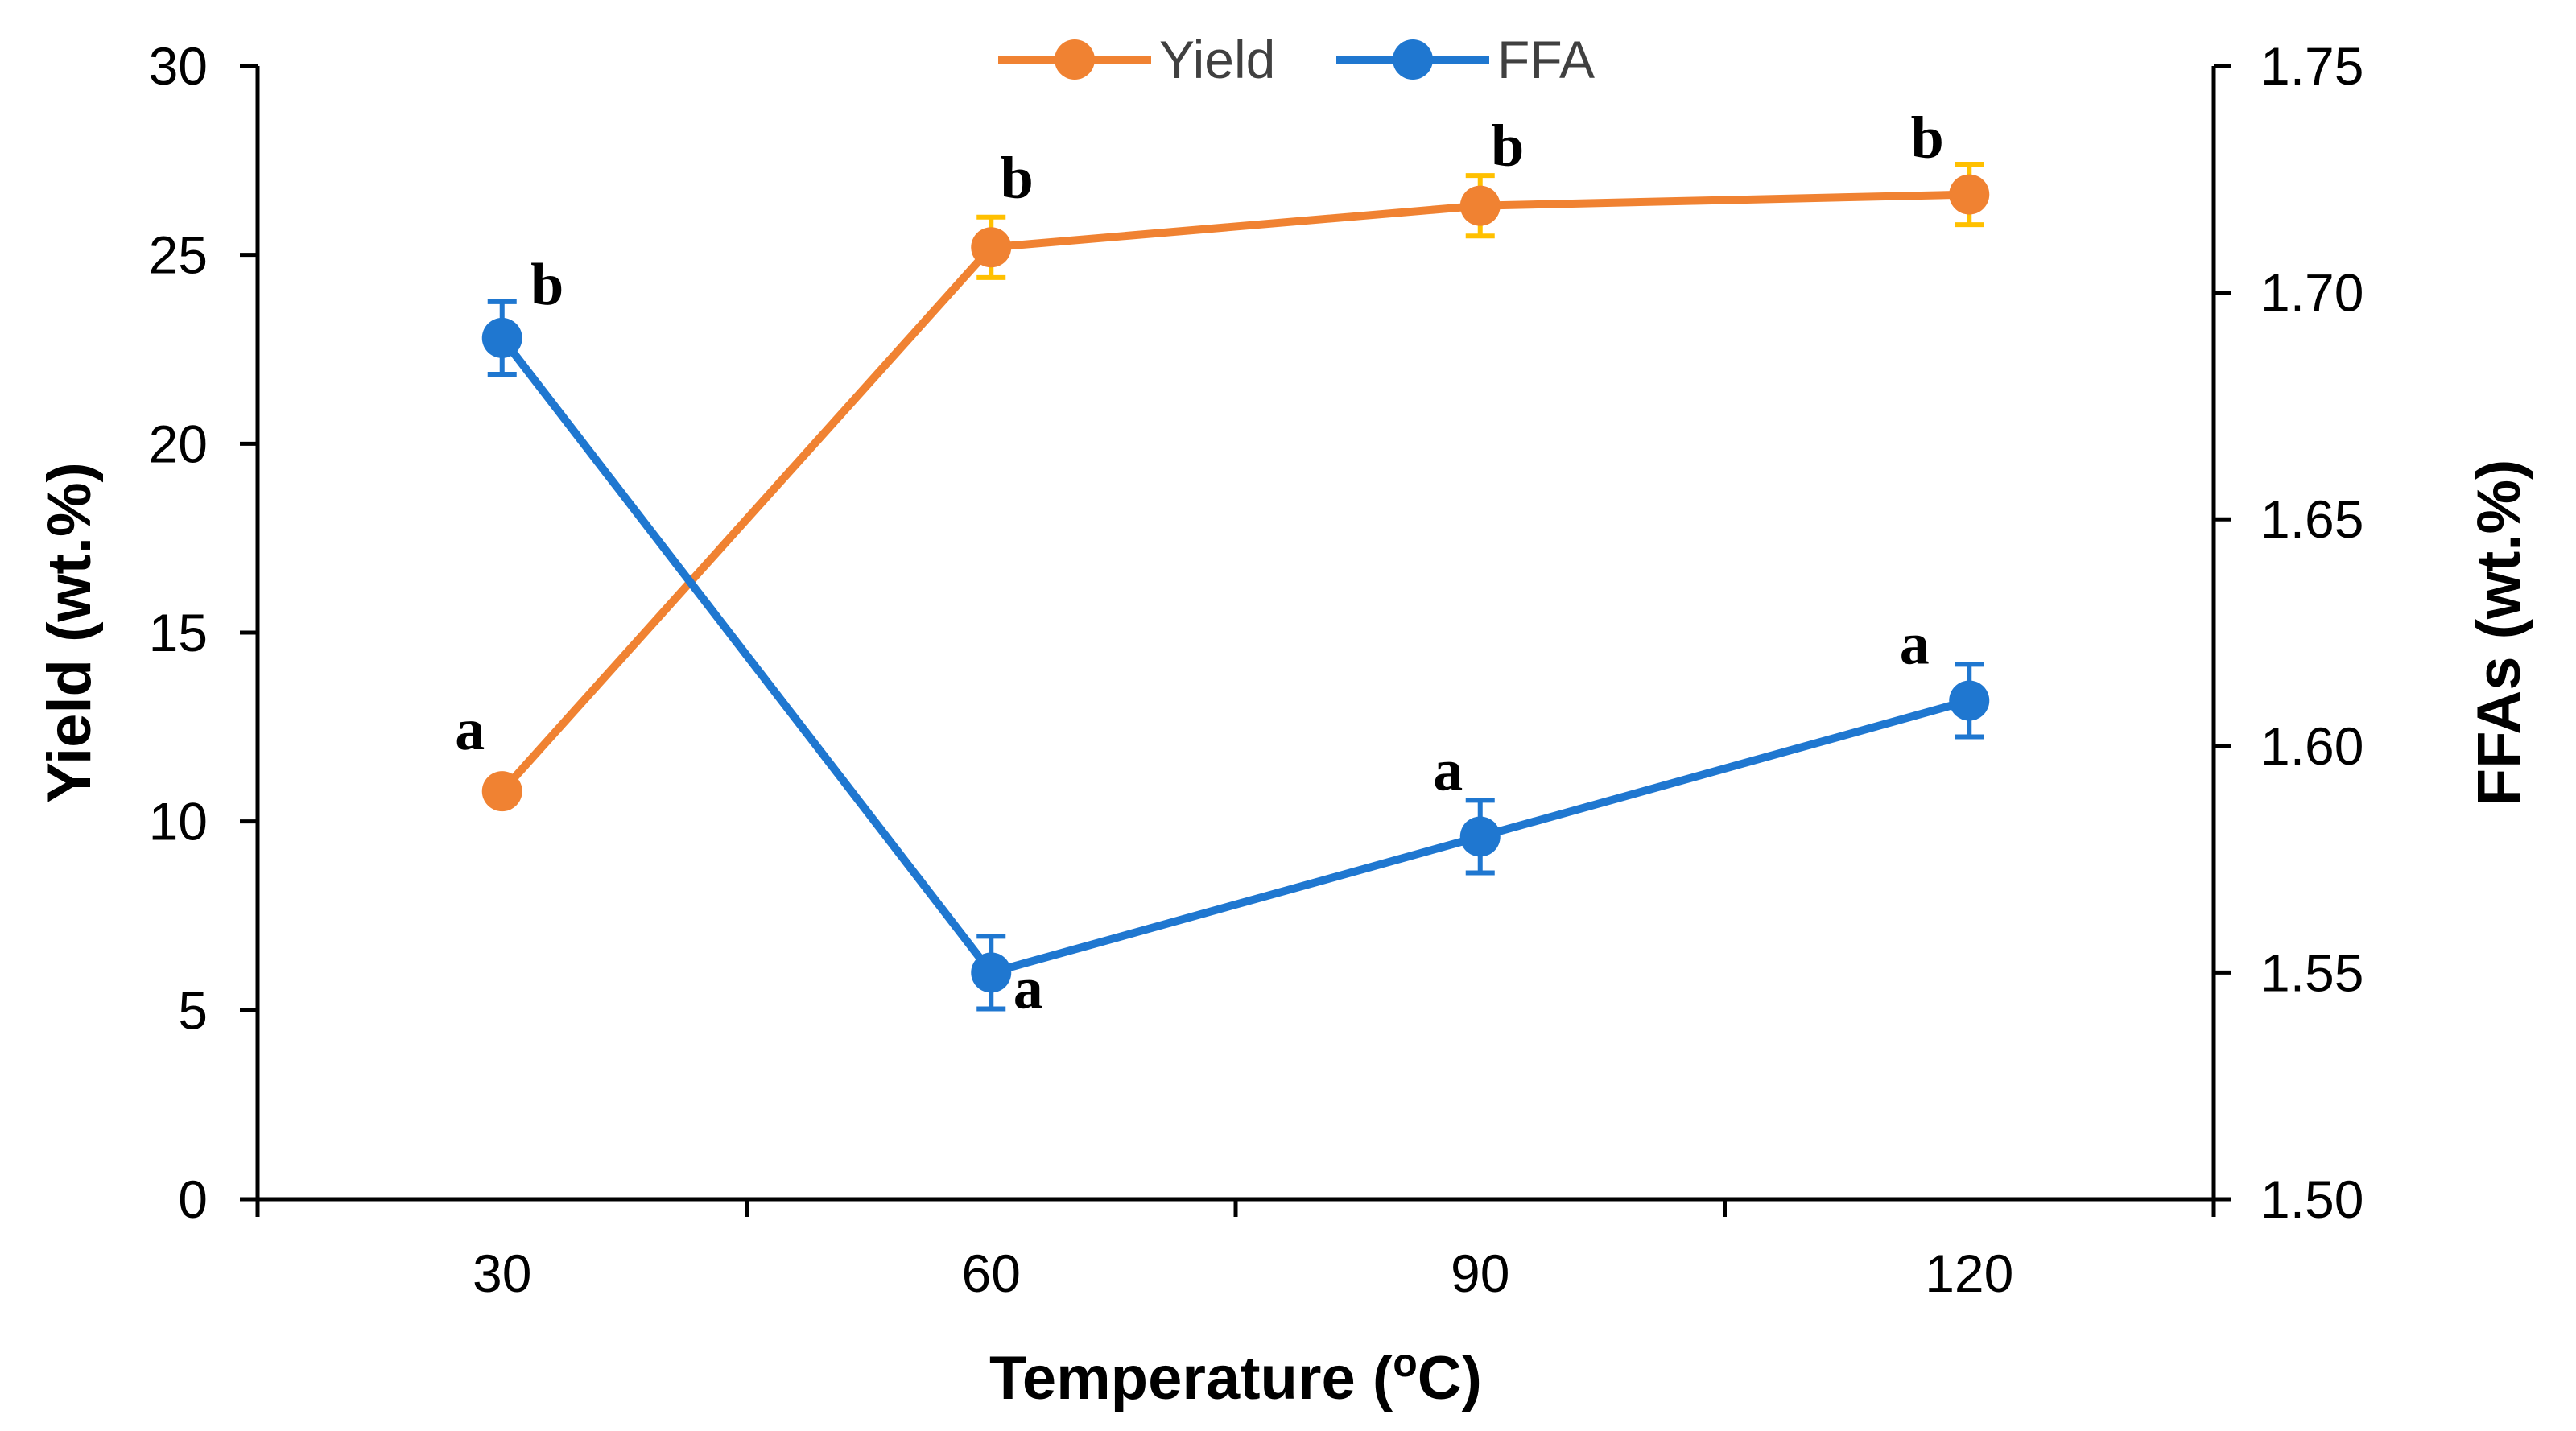  Describe the element at coordinates (2499, 633) in the screenshot. I see `right-y-axis-title: FFAs (wt.%)` at that location.